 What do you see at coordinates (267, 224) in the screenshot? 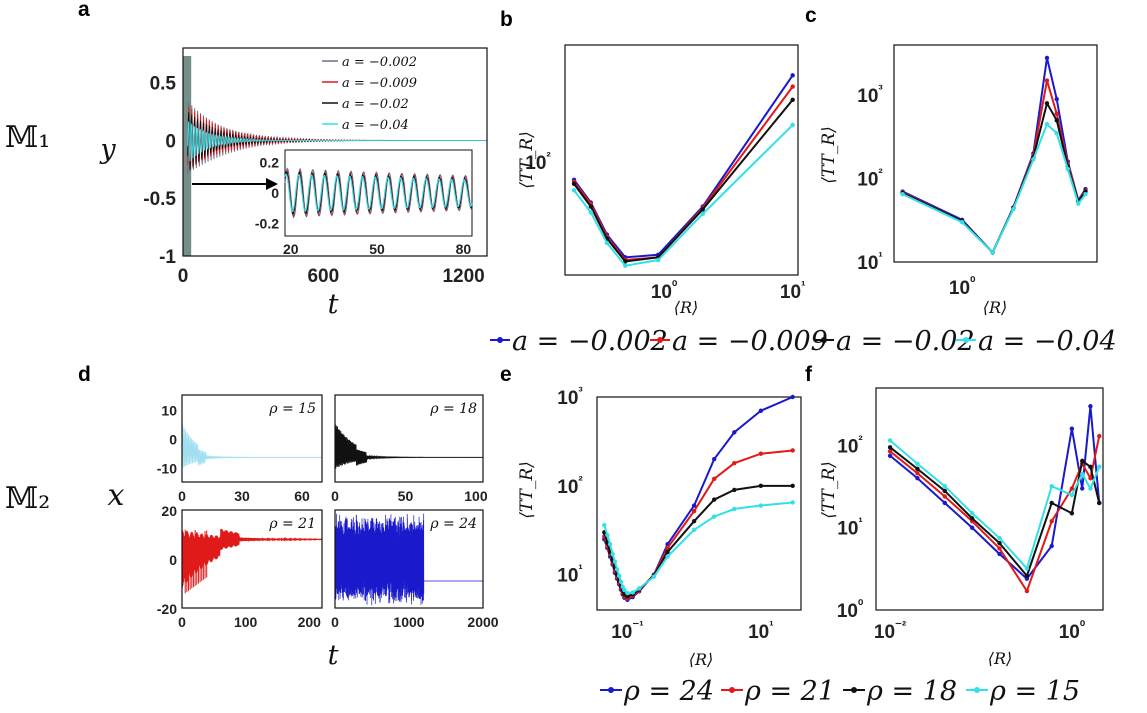
I see `panel-a-inset-ytick-2: -0.2` at bounding box center [267, 224].